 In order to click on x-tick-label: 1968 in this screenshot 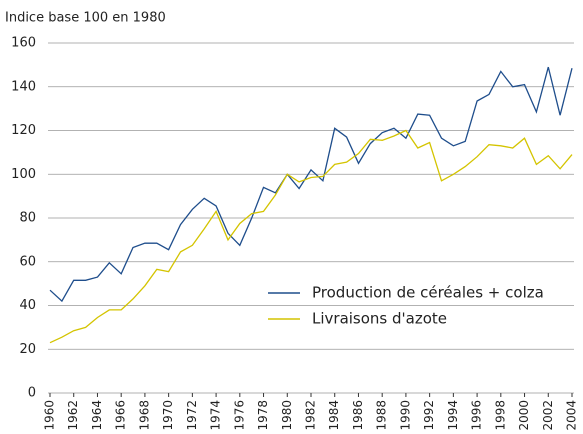, I will do `click(144, 415)`.